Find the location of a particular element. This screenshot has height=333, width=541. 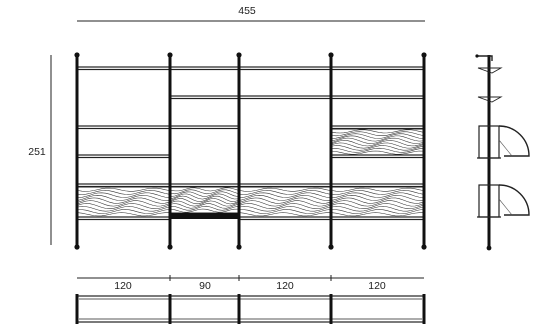

bay-3-width-label: 120 is located at coordinates (285, 286).